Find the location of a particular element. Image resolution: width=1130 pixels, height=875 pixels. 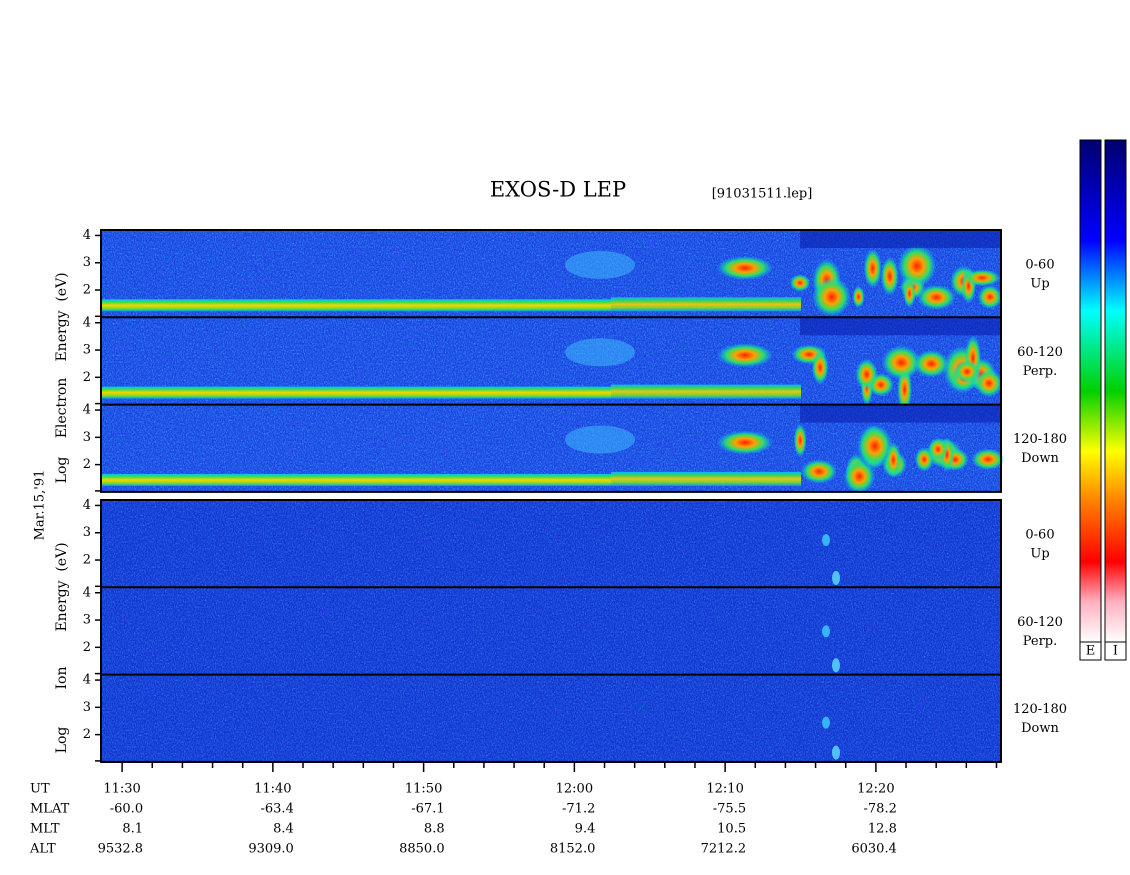

orbit-value: 9309.0 is located at coordinates (271, 849).